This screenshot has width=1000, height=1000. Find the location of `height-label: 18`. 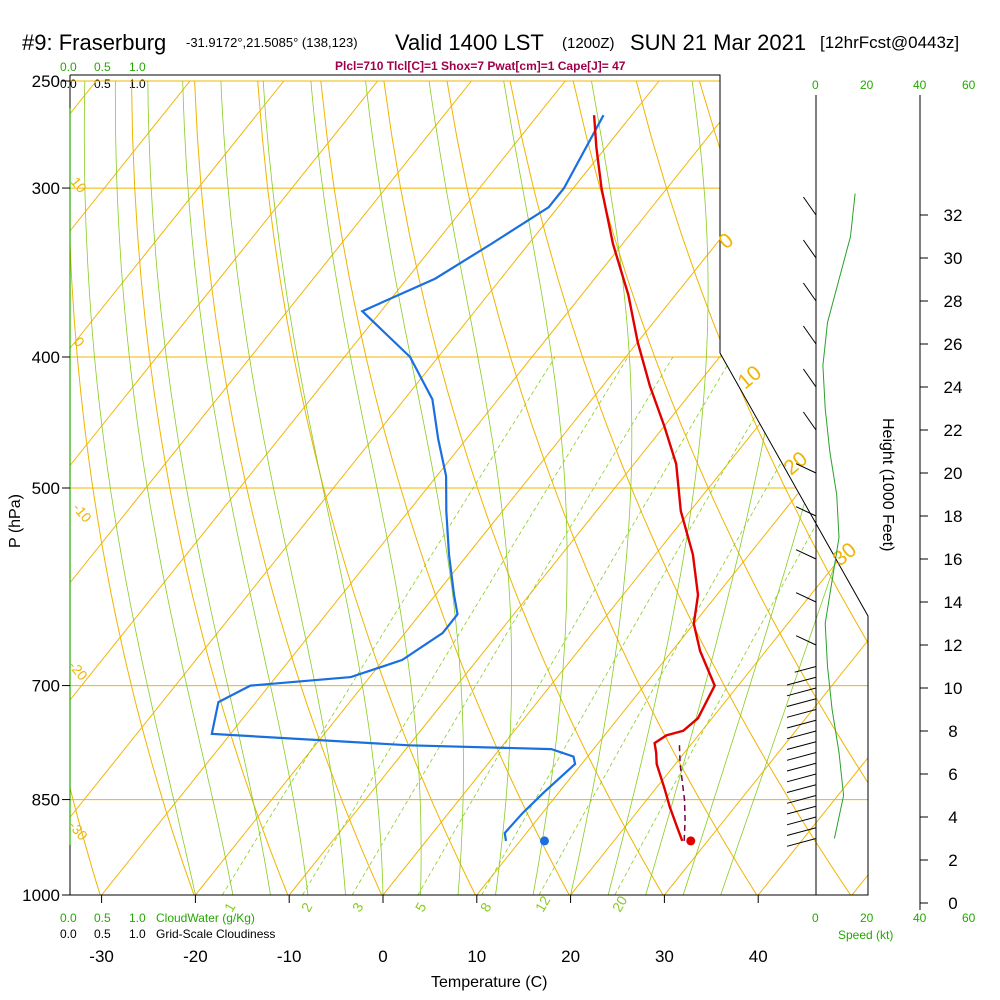

height-label: 18 is located at coordinates (953, 516).